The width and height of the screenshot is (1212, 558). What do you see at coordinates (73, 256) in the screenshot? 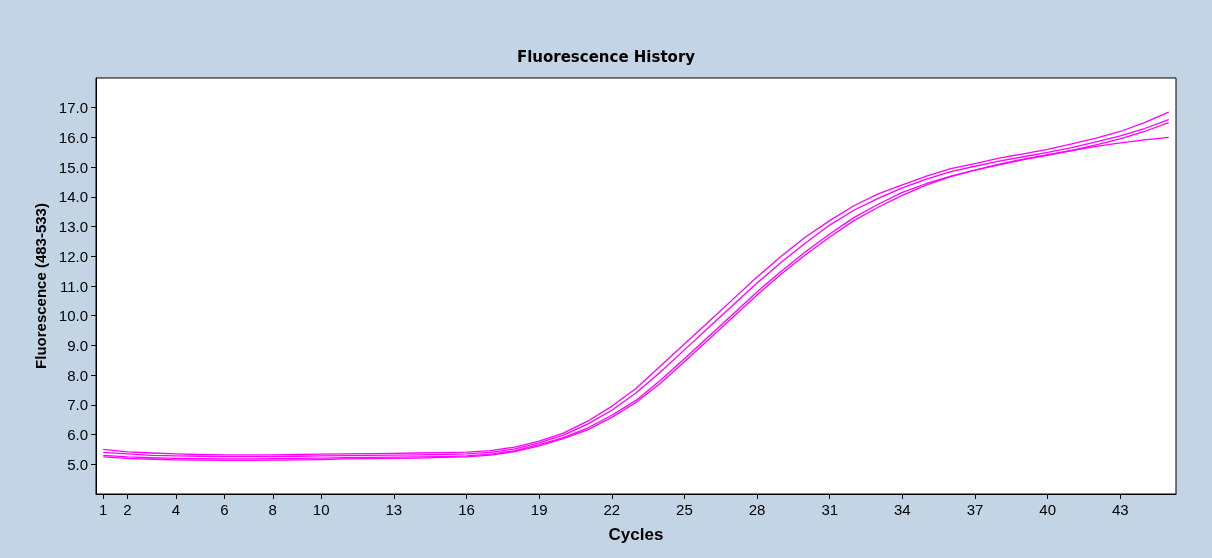
I see `y-tick-label: 12.0` at bounding box center [73, 256].